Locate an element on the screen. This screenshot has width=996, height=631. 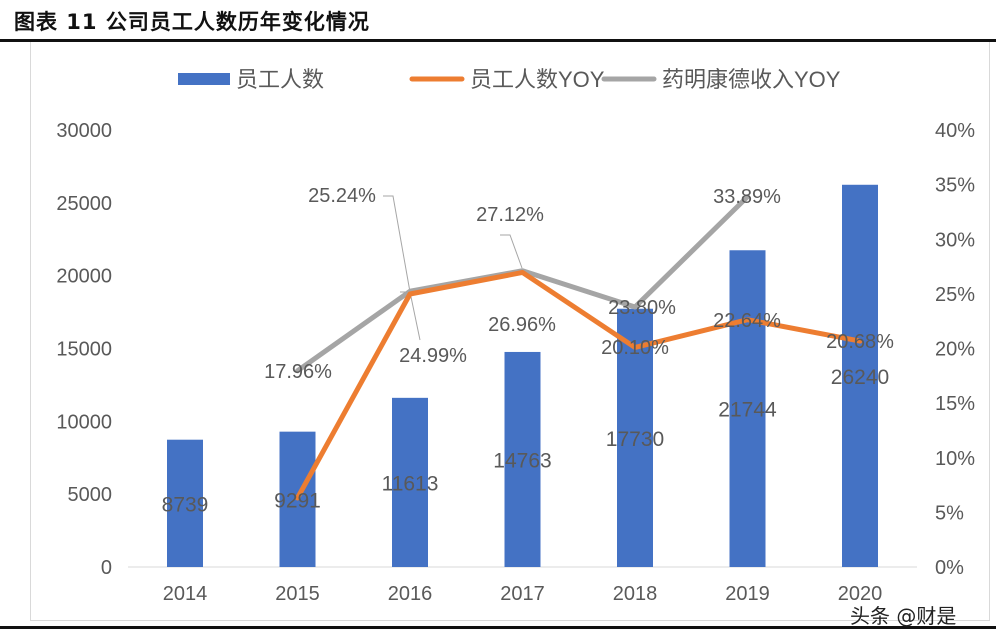
y-right-tick: 10% is located at coordinates (955, 459).